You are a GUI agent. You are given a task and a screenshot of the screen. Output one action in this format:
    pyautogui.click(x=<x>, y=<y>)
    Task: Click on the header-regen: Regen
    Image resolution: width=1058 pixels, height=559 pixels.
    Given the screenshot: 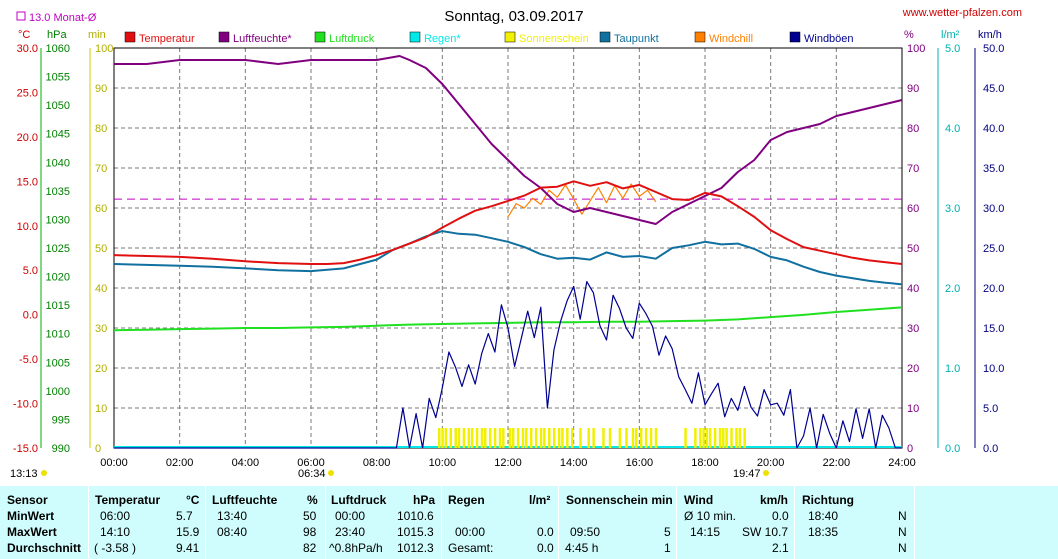 What is the action you would take?
    pyautogui.click(x=466, y=500)
    